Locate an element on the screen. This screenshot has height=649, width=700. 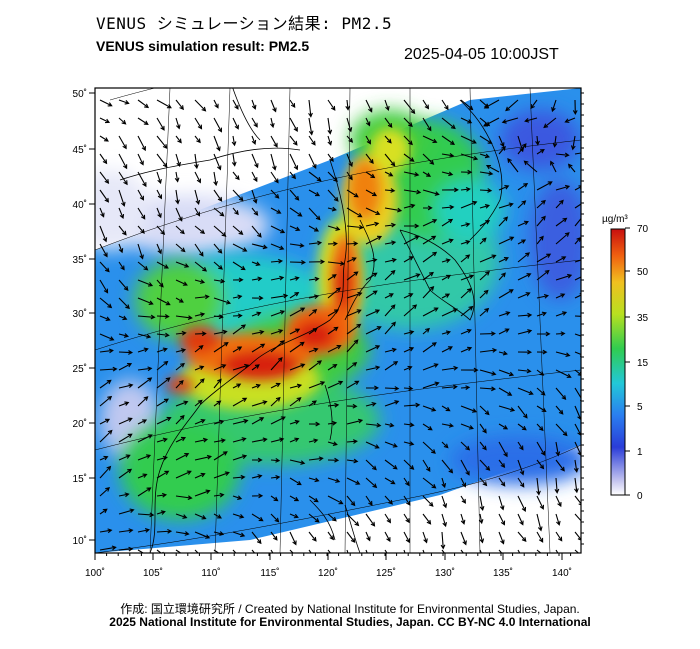
colorbar-label: 0 is located at coordinates (640, 496).